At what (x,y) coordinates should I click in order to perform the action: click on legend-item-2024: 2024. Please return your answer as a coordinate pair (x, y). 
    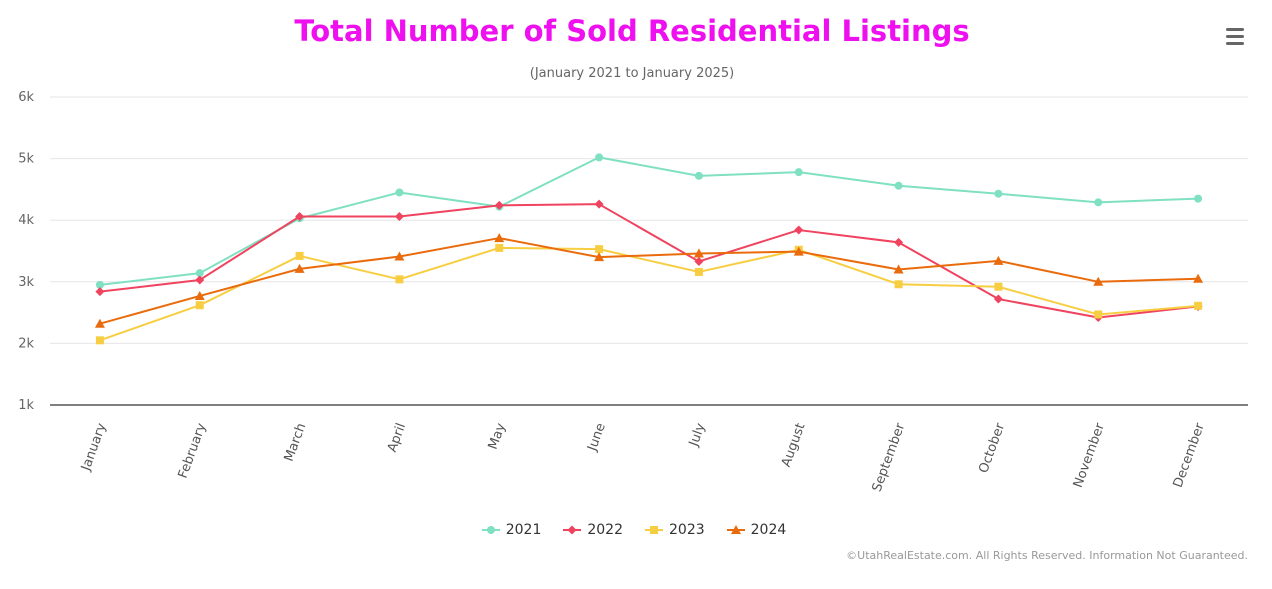
    Looking at the image, I should click on (756, 530).